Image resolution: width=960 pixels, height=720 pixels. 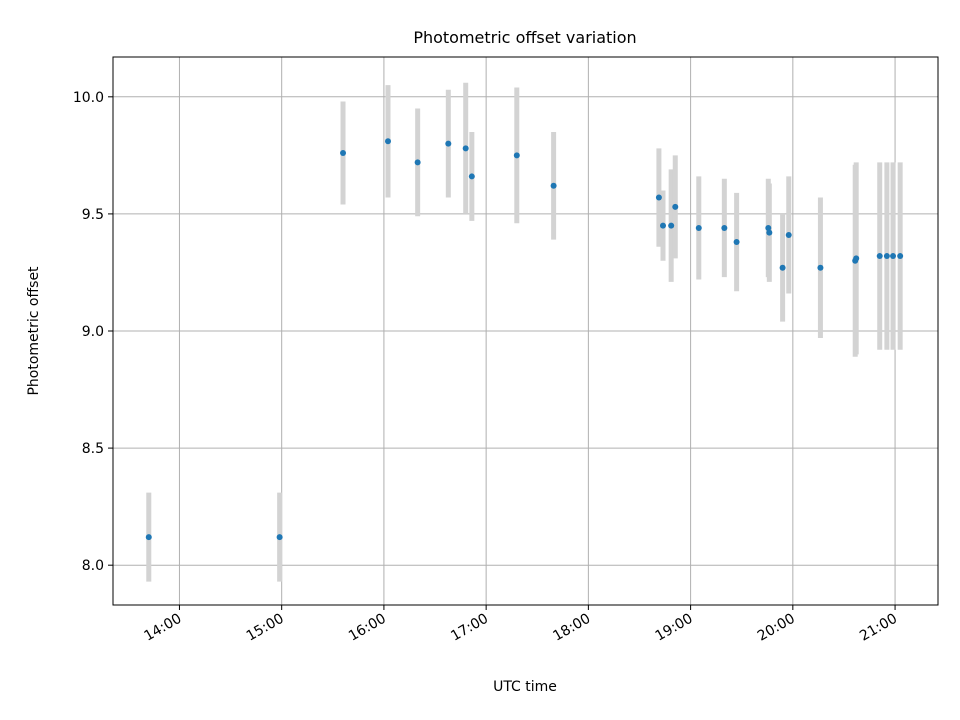 I want to click on chart-title: Photometric offset variation, so click(x=524, y=37).